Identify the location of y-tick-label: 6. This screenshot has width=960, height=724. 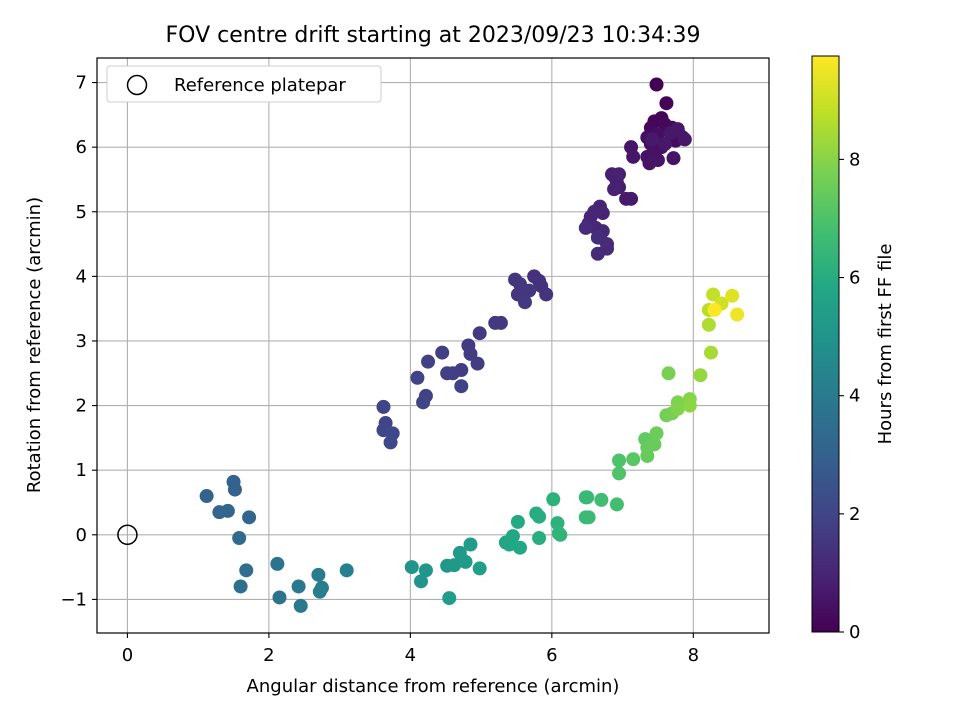
(81, 147).